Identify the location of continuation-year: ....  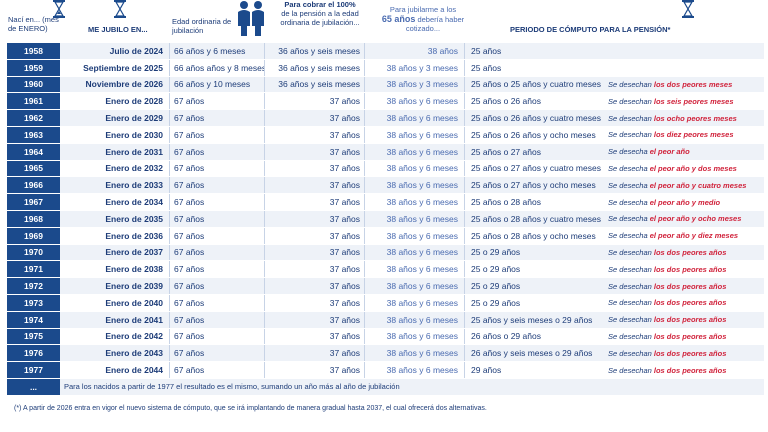
(33, 386).